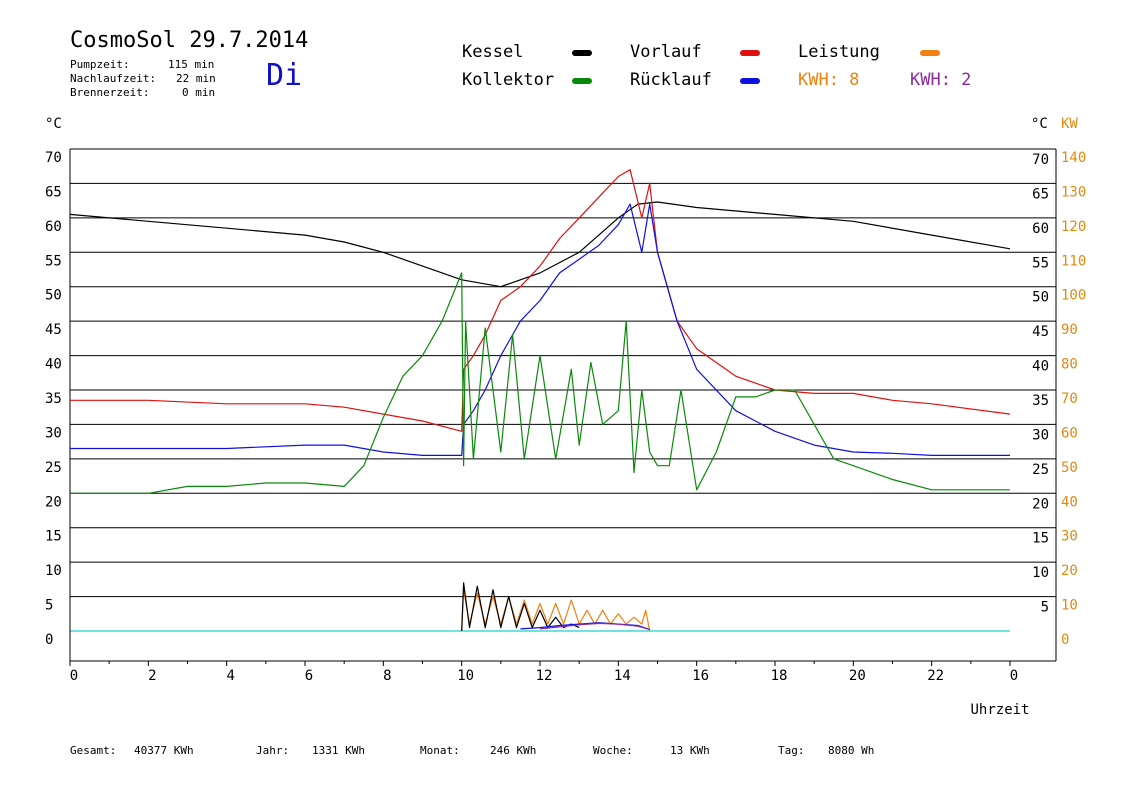  I want to click on y-tick-label-right-kw: 10, so click(1069, 606).